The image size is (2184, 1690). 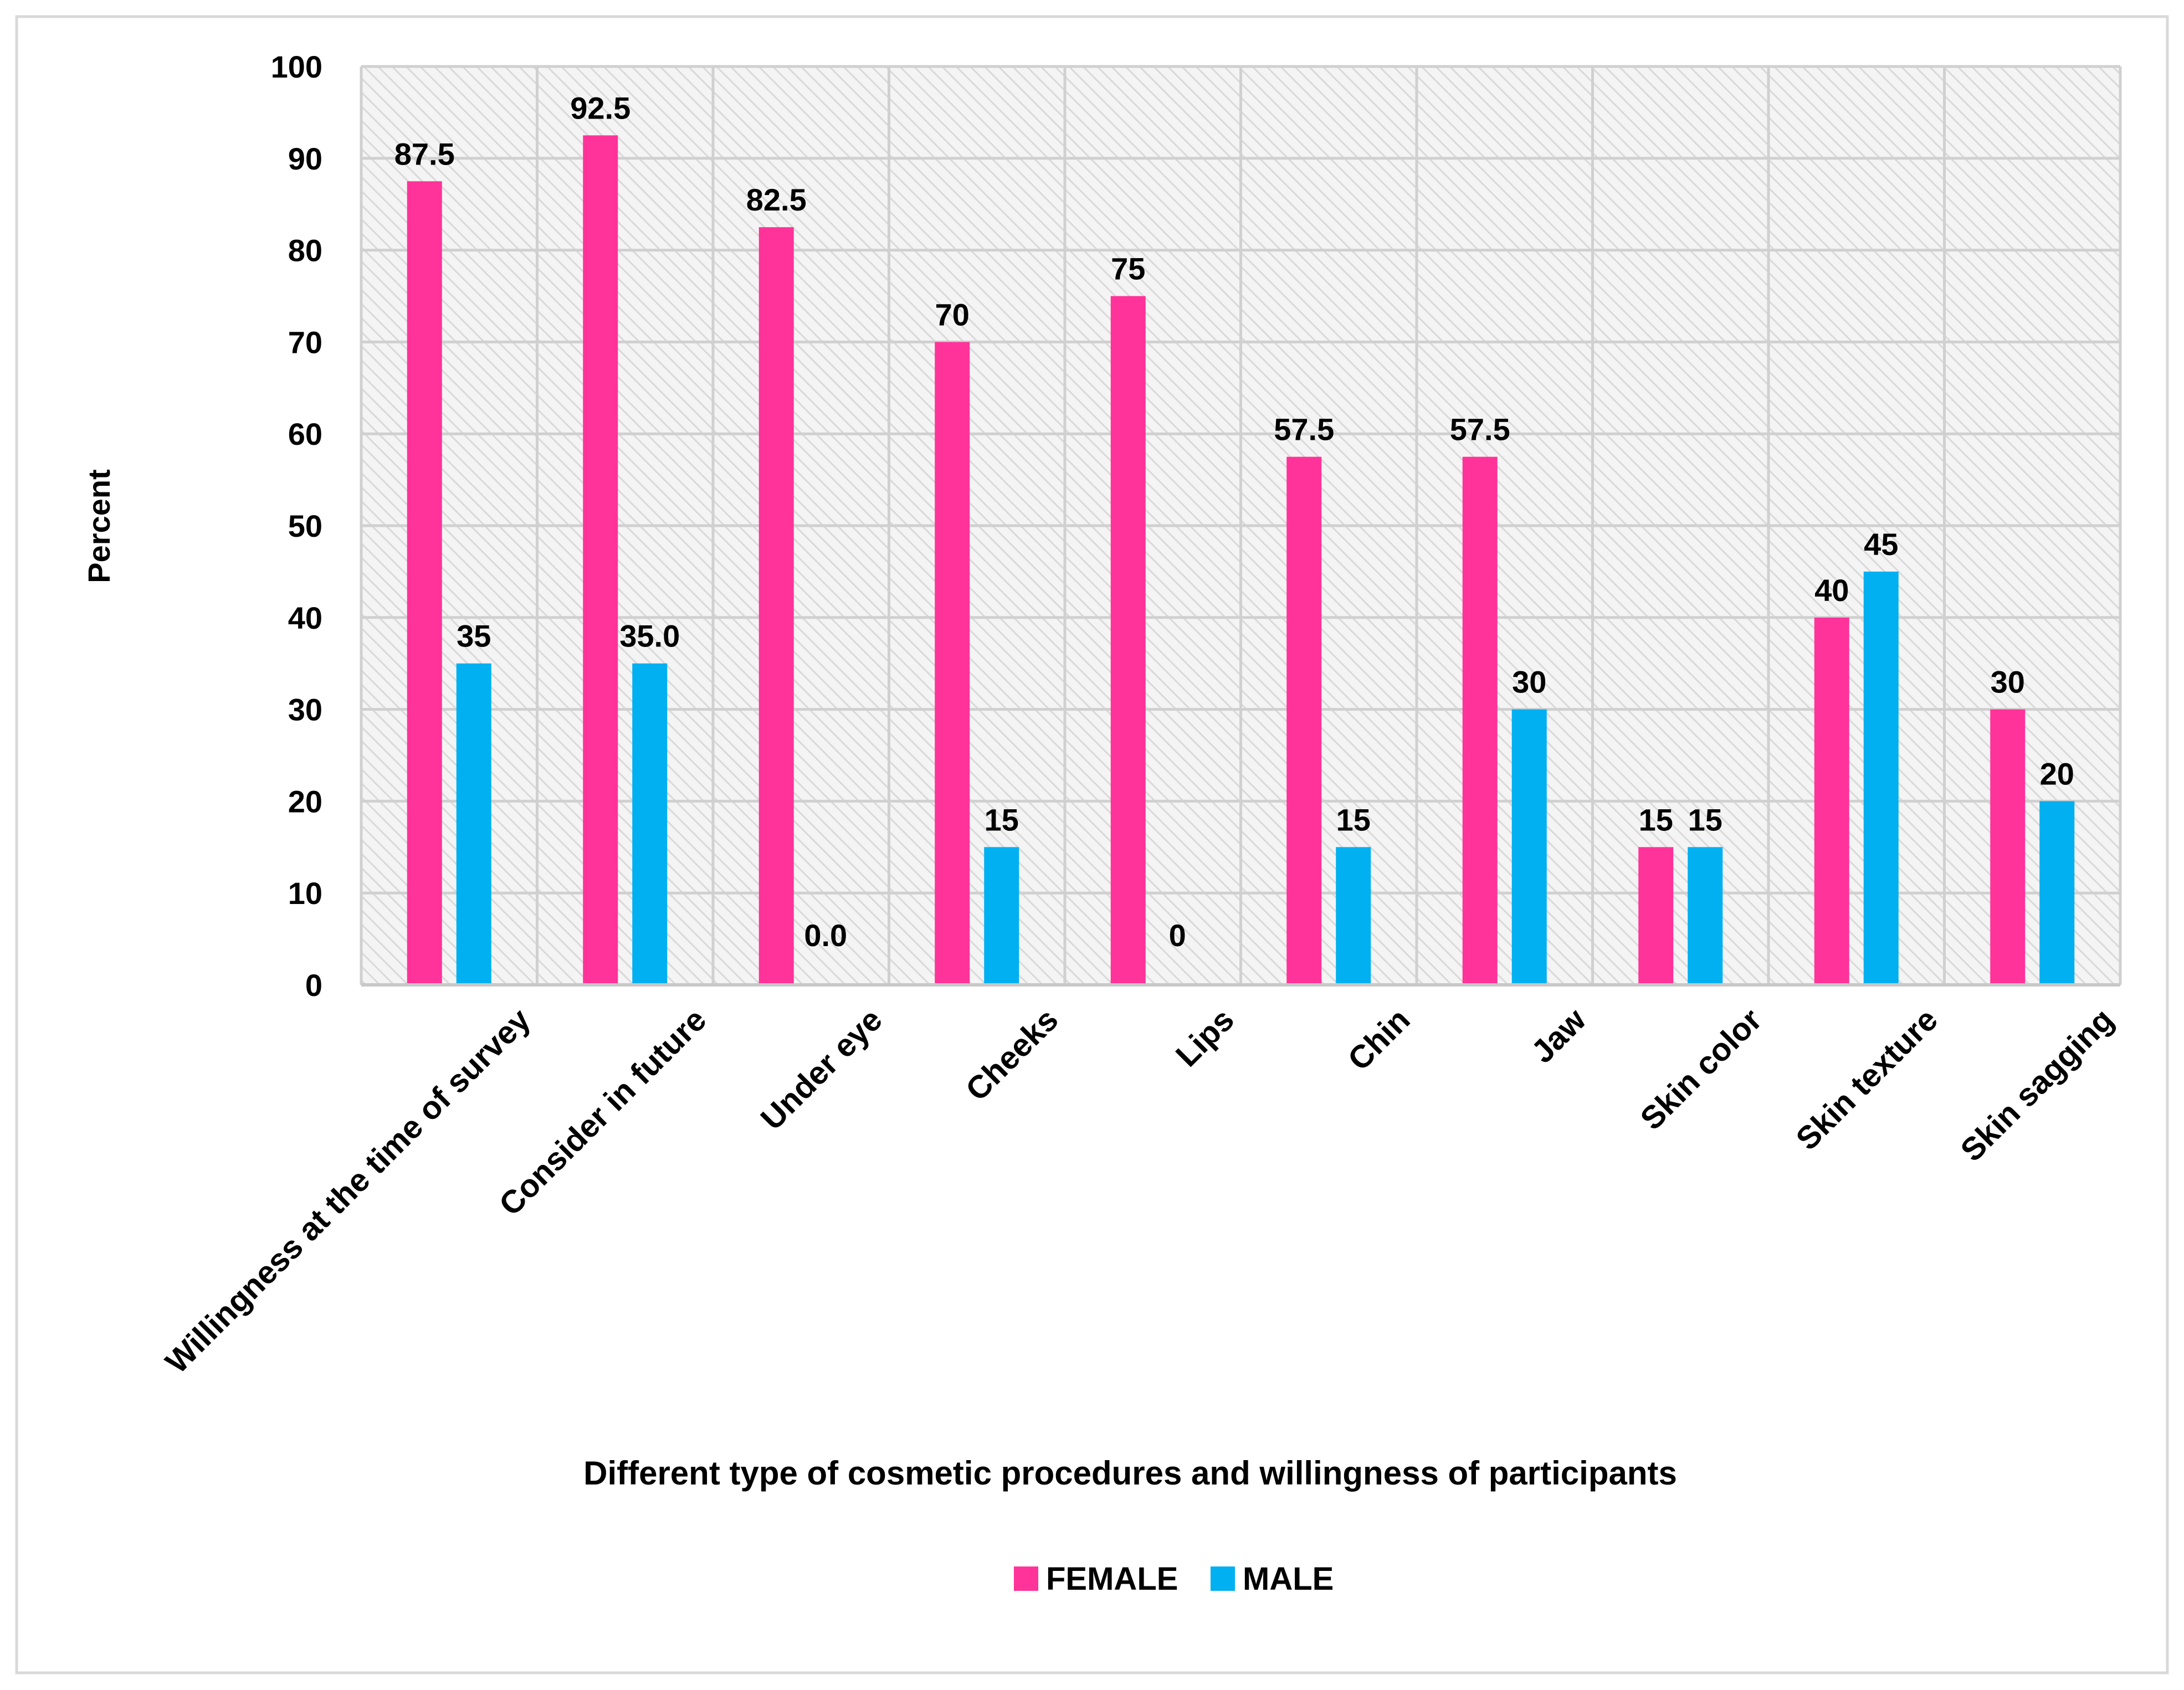 What do you see at coordinates (98, 526) in the screenshot?
I see `y-axis-title: Percent` at bounding box center [98, 526].